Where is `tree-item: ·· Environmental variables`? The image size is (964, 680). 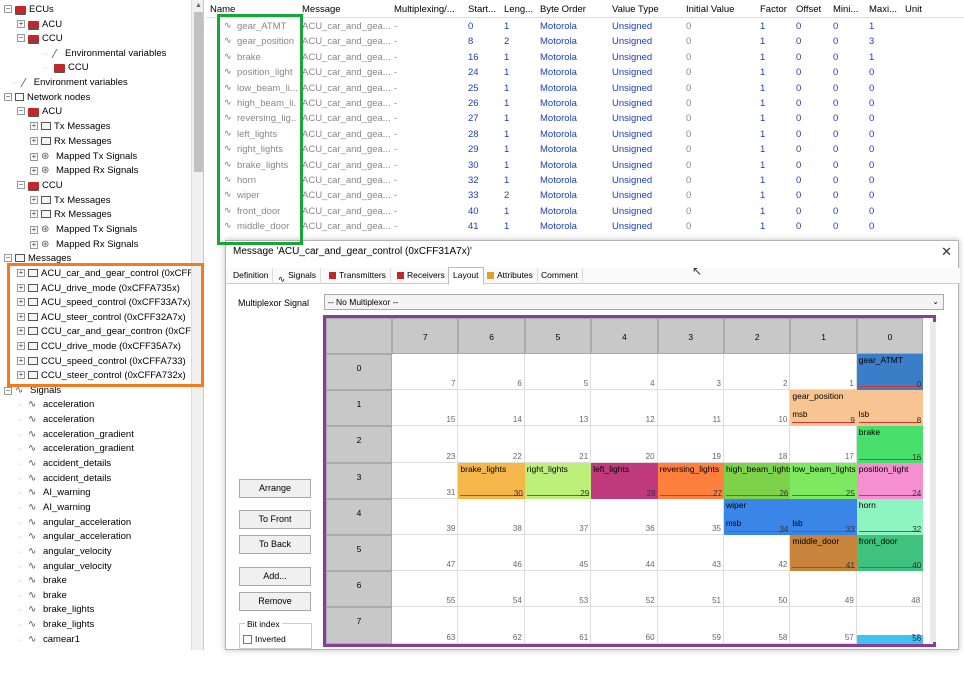 tree-item: ·· Environmental variables is located at coordinates (104, 53).